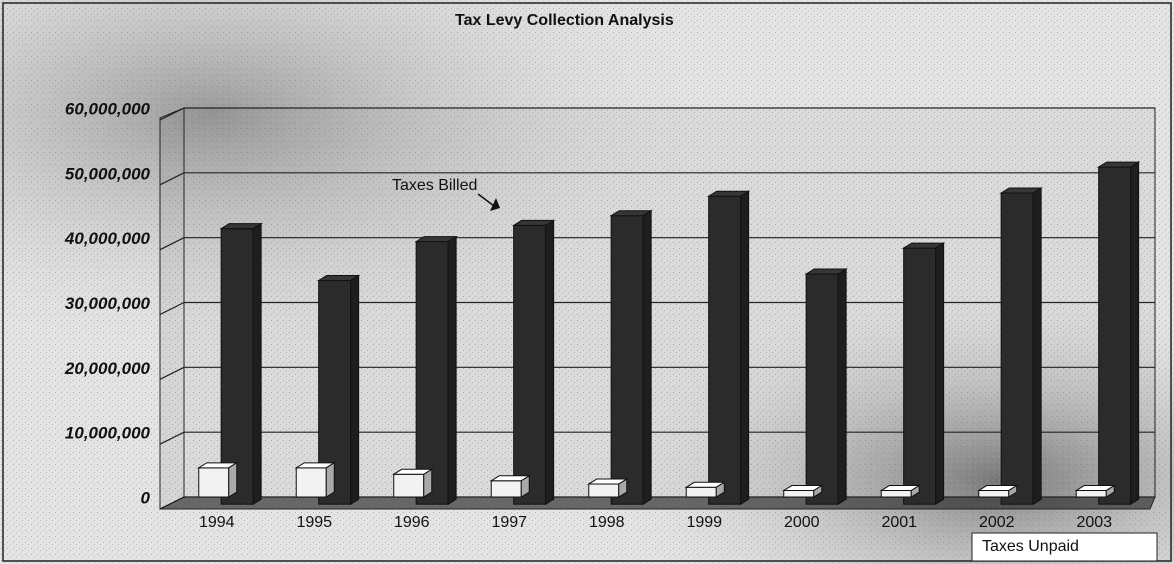  I want to click on y-tick-label: 30,000,000, so click(108, 303).